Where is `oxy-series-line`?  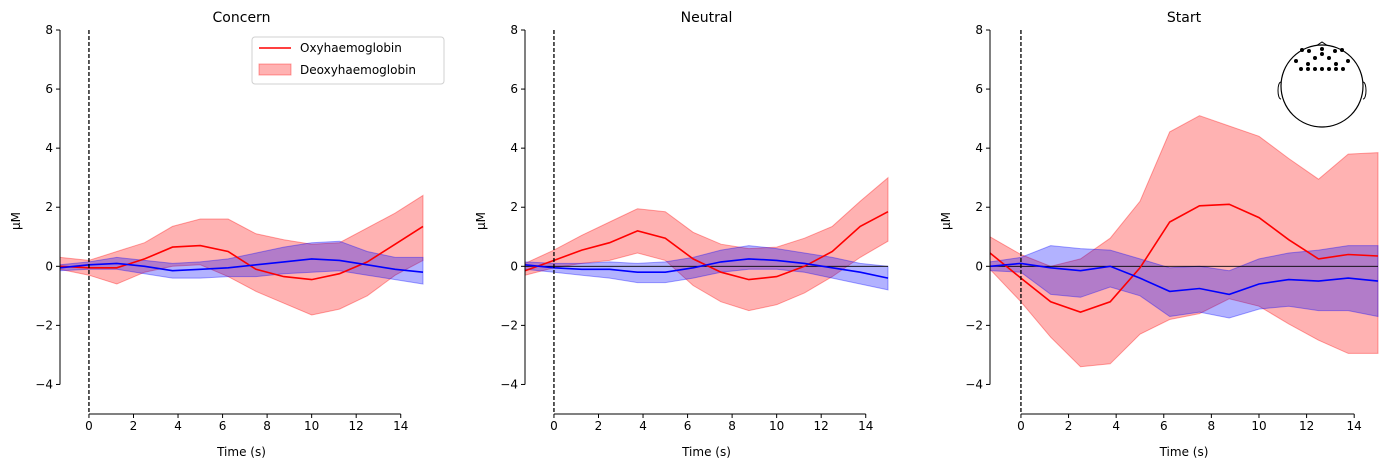
oxy-series-line is located at coordinates (1184, 258).